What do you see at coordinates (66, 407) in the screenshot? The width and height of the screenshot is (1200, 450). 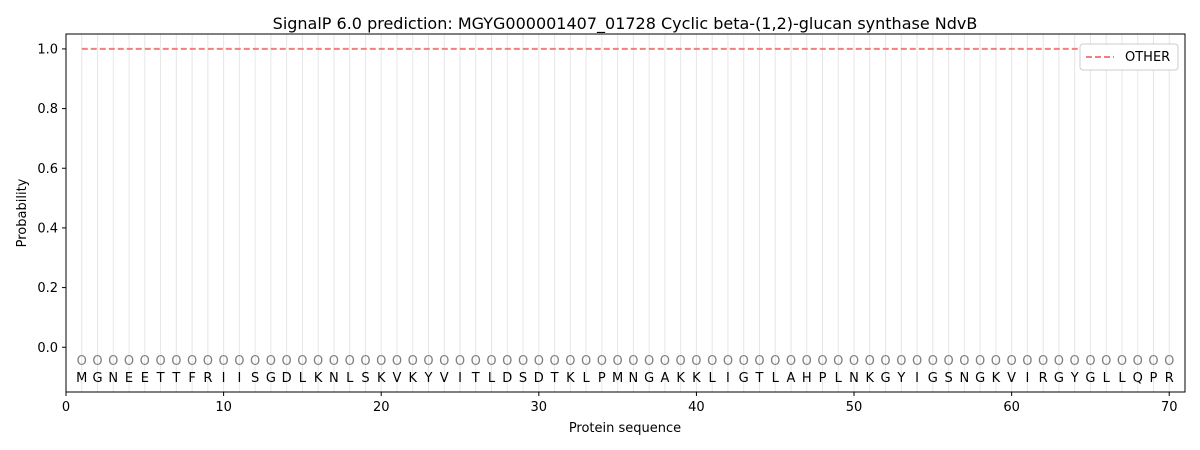 I see `x-tick-label: 0` at bounding box center [66, 407].